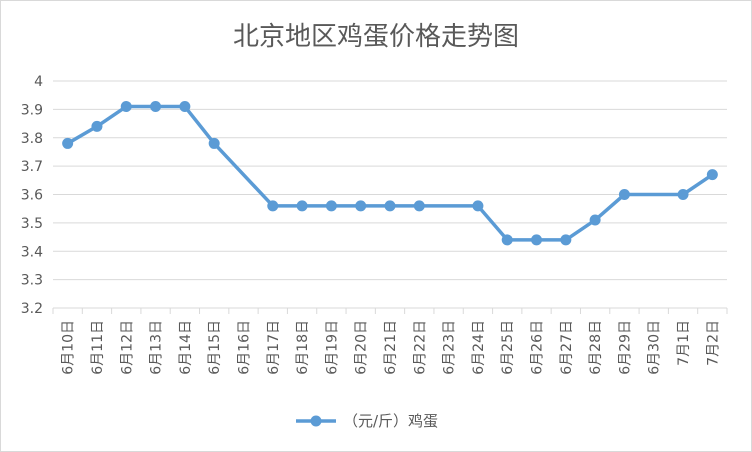  What do you see at coordinates (684, 343) in the screenshot?
I see `x-tick-label: 7月1日` at bounding box center [684, 343].